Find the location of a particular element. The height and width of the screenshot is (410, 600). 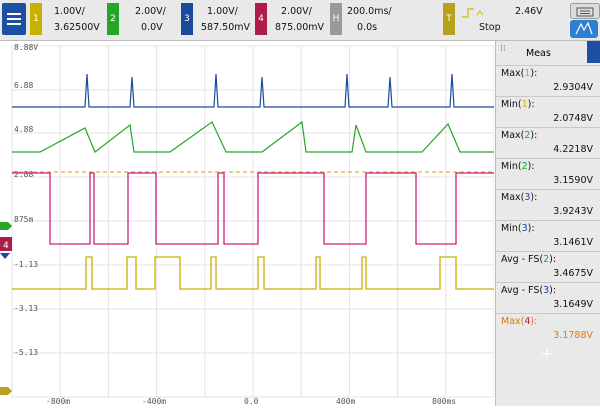

measurement-value: 2.0748V is located at coordinates (573, 118).